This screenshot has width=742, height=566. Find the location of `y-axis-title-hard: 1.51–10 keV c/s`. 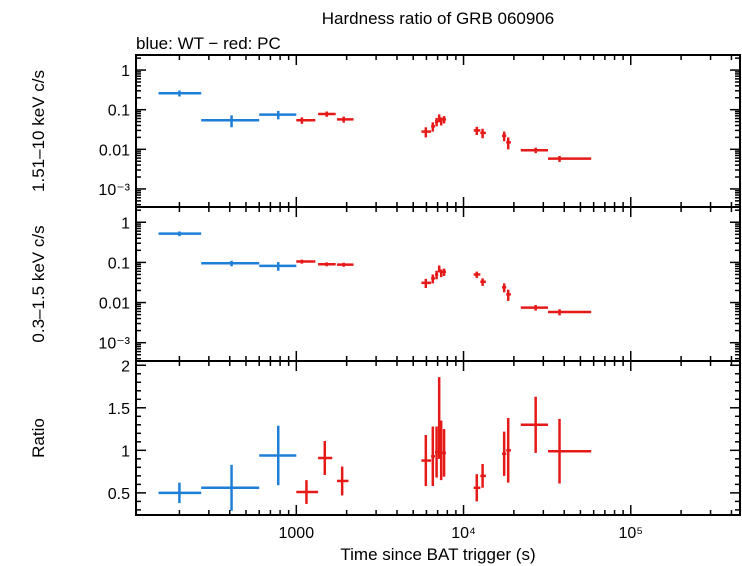

y-axis-title-hard: 1.51–10 keV c/s is located at coordinates (38, 131).